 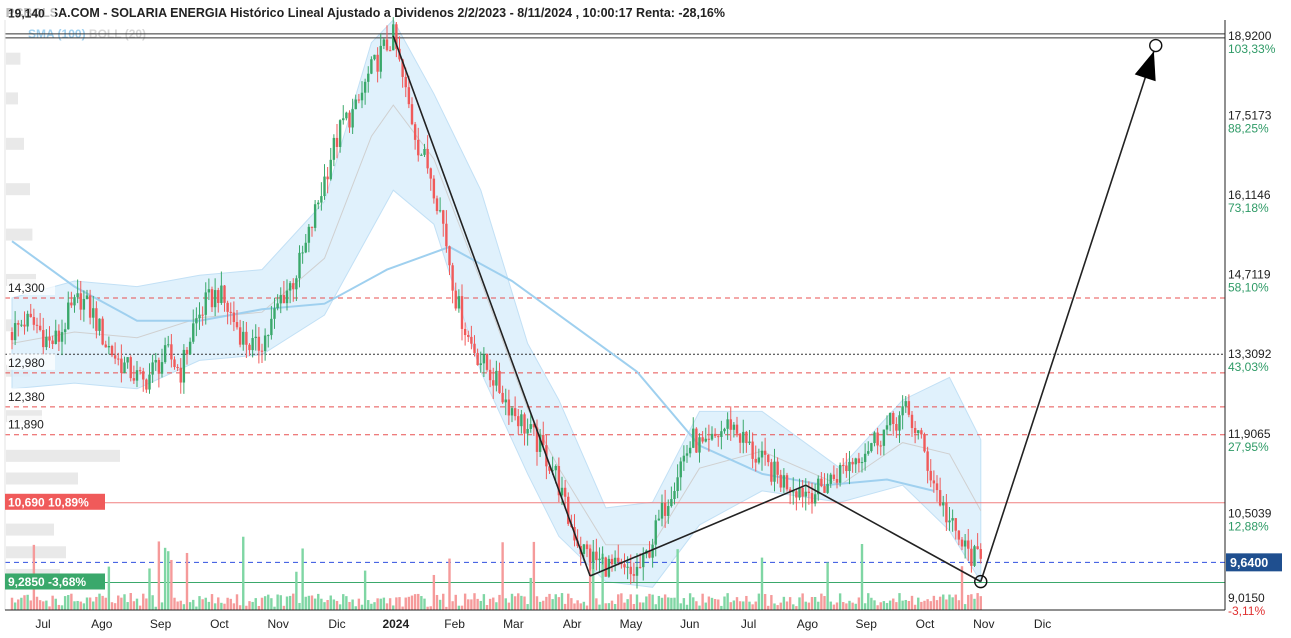 I want to click on volume-profile-bar, so click(x=42, y=478).